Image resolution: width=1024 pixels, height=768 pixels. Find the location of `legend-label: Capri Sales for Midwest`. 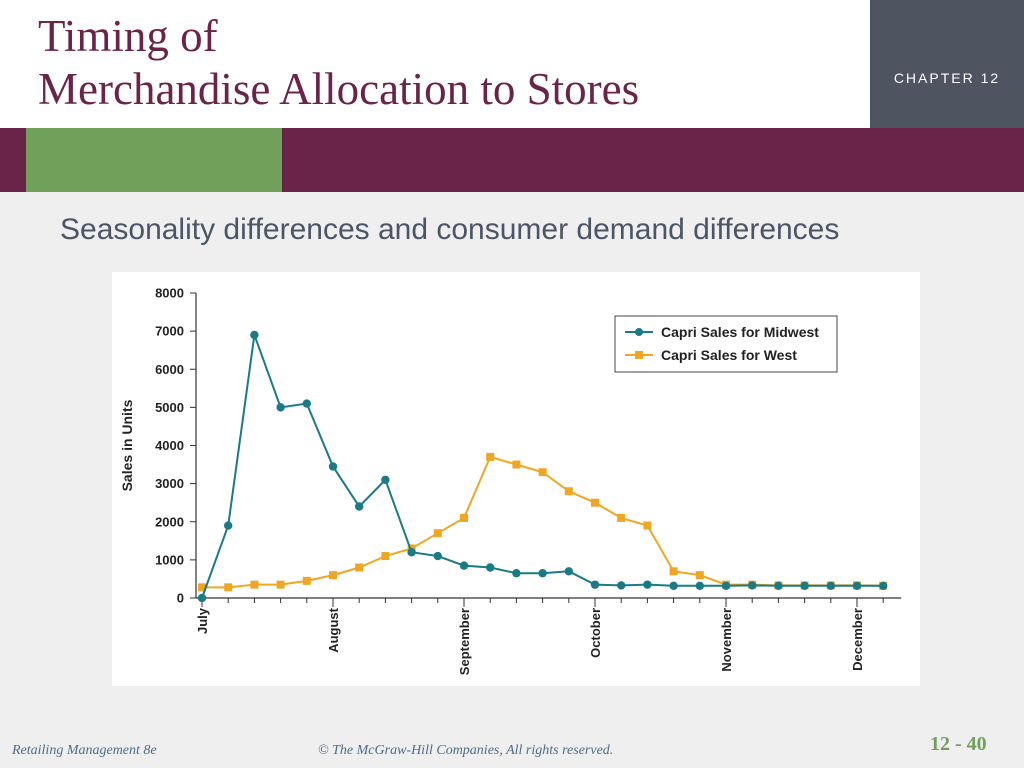

legend-label: Capri Sales for Midwest is located at coordinates (740, 332).